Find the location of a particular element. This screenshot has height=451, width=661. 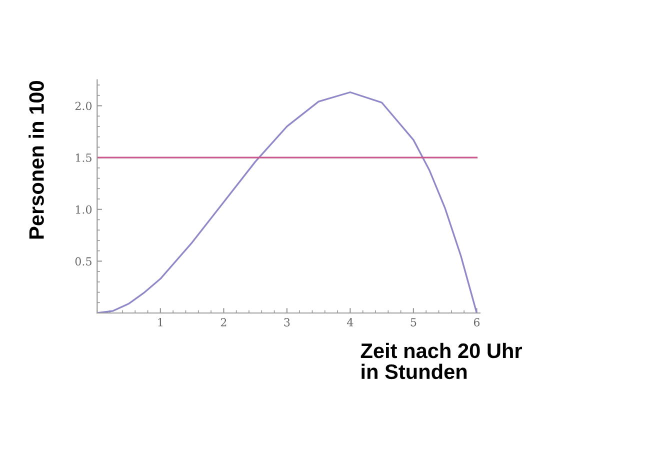

y-tick-label: 1.5 is located at coordinates (84, 158).